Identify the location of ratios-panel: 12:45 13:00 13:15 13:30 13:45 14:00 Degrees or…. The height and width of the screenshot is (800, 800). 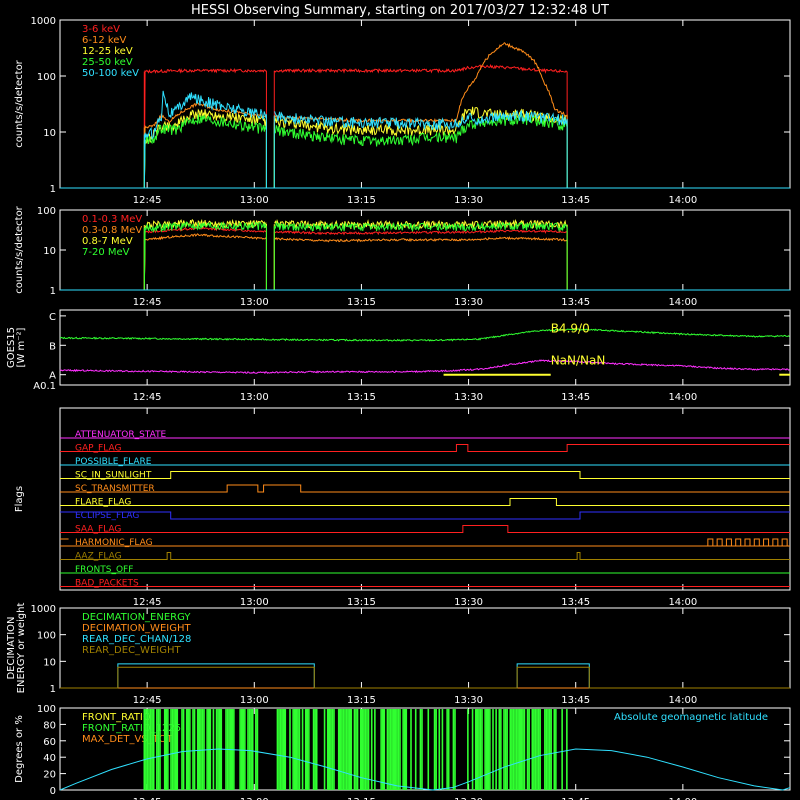
(402, 752).